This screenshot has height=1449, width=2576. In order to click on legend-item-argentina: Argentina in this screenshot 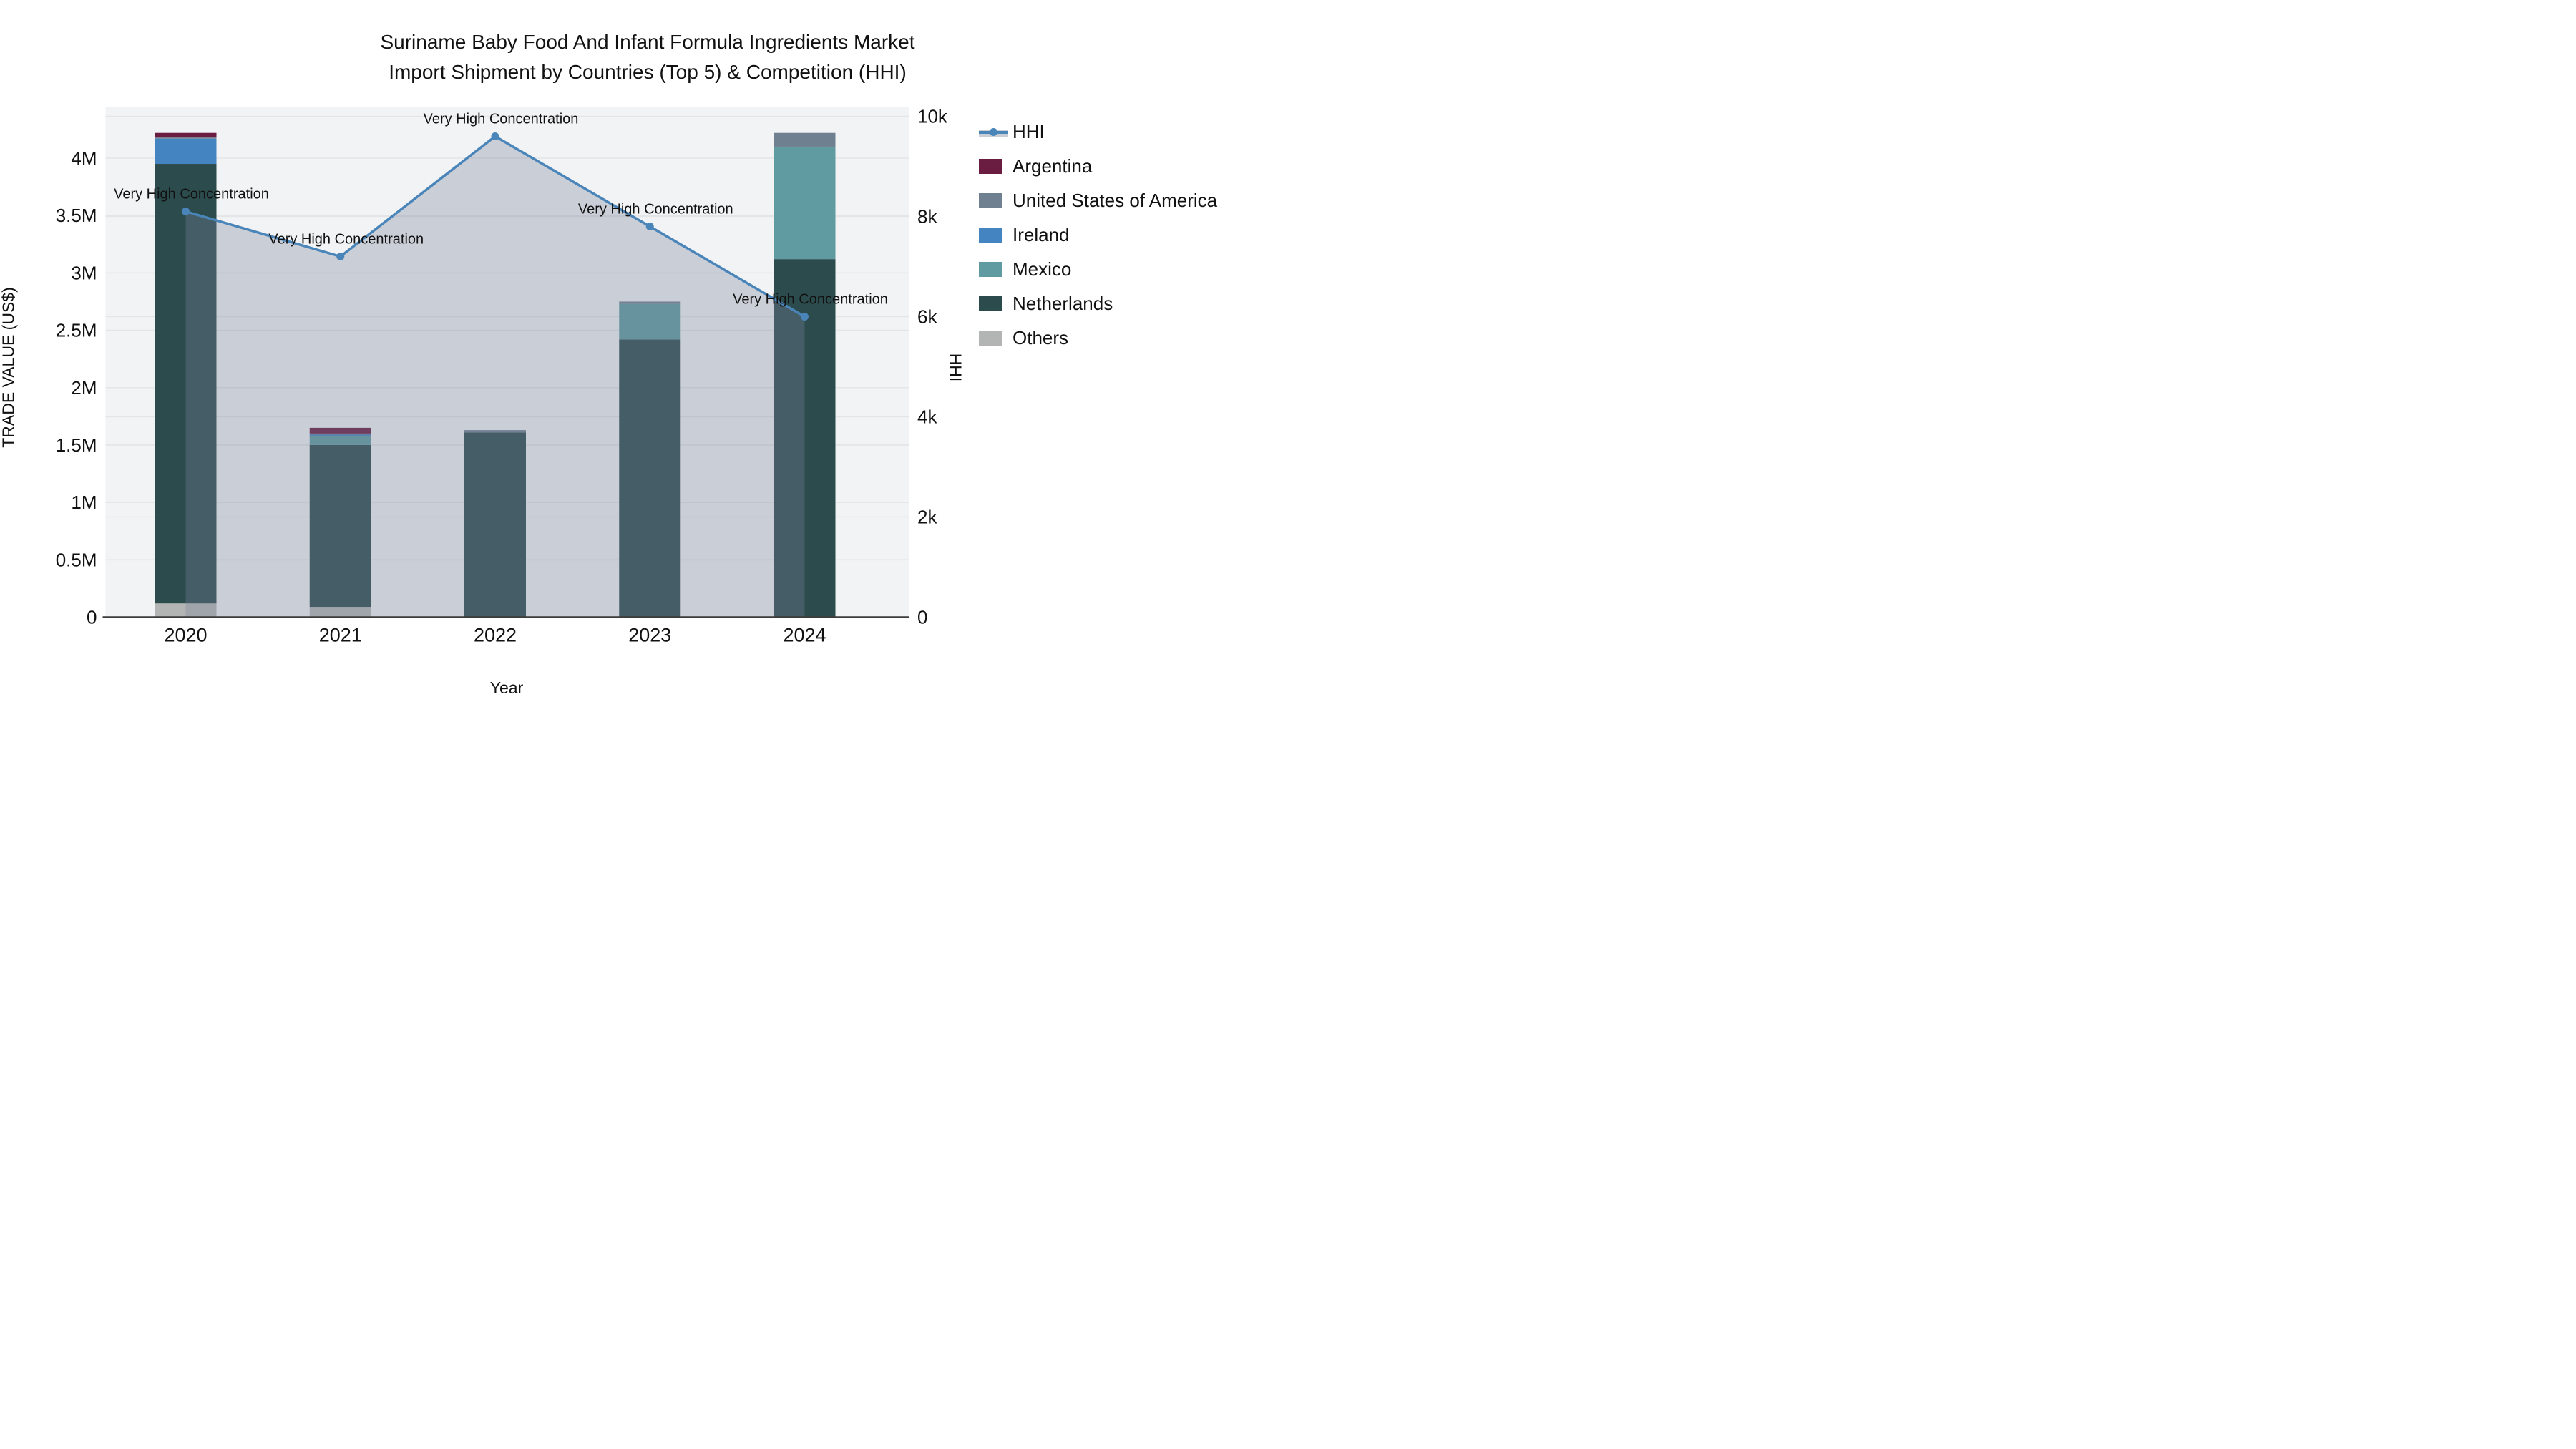, I will do `click(1098, 166)`.